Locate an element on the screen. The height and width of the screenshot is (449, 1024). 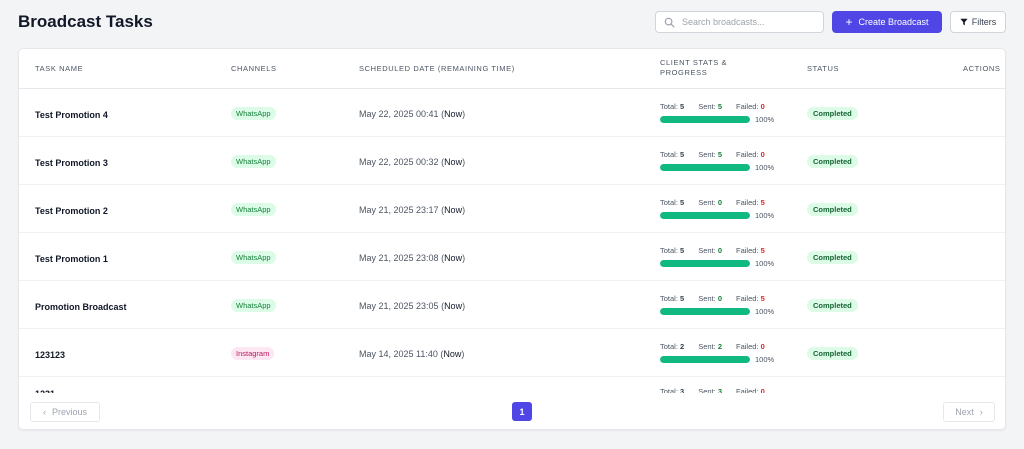
scheduled-date: May 21, 2025 23:05 (Now) is located at coordinates (412, 306).